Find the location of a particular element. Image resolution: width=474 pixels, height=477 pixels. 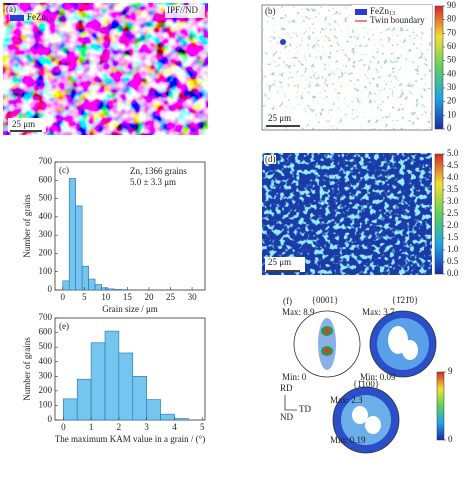

x-tick-label: 4 is located at coordinates (174, 427).